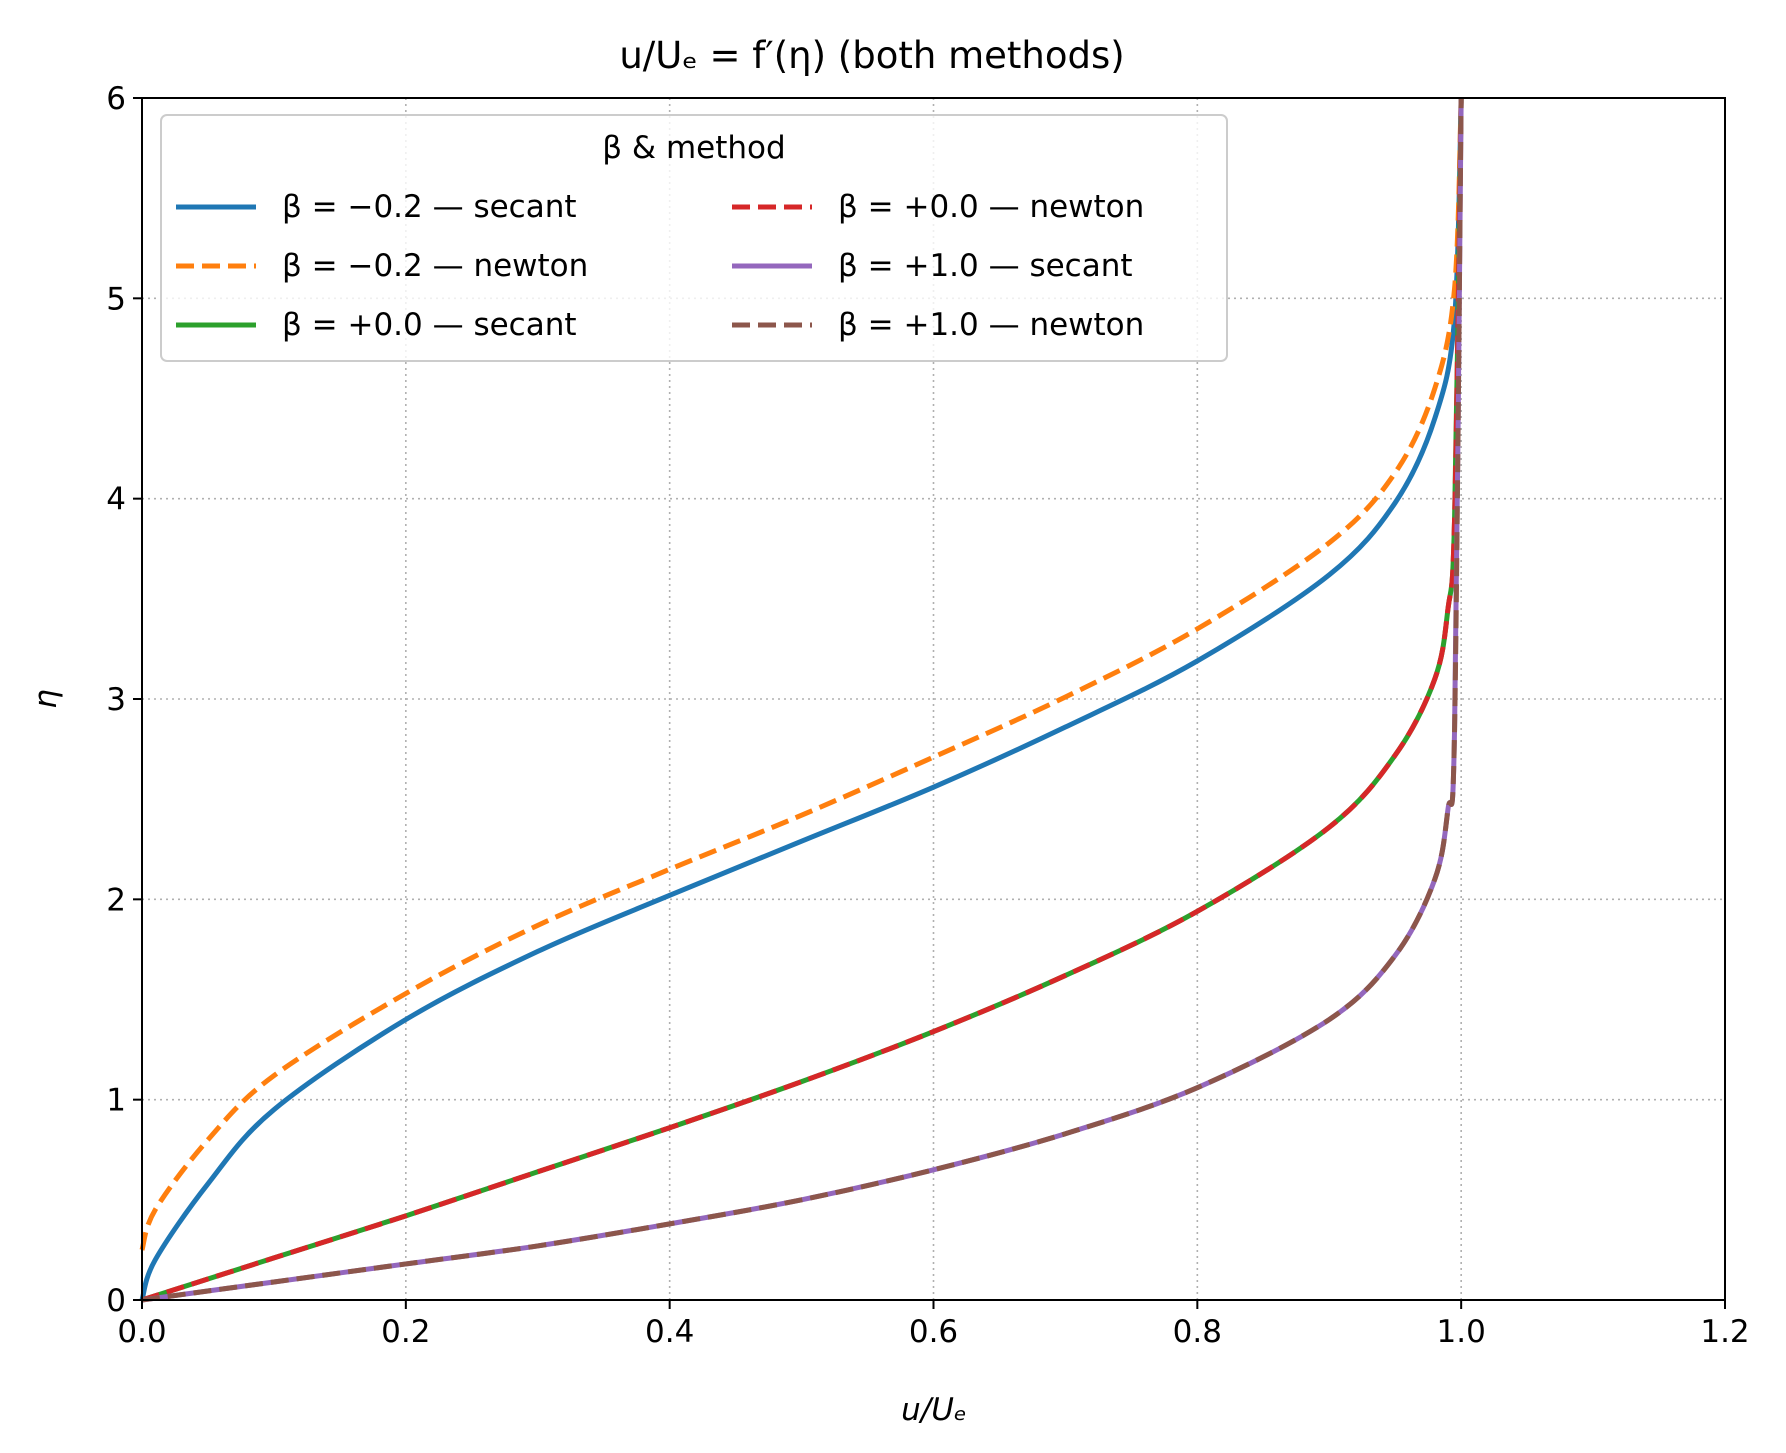  I want to click on legend-label-3: β = +0.0 — newton, so click(991, 207).